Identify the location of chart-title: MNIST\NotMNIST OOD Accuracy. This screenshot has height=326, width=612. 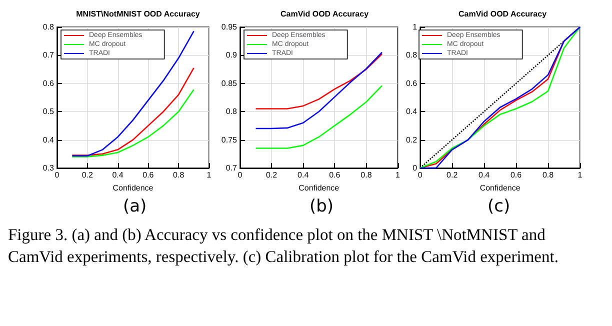
(138, 14).